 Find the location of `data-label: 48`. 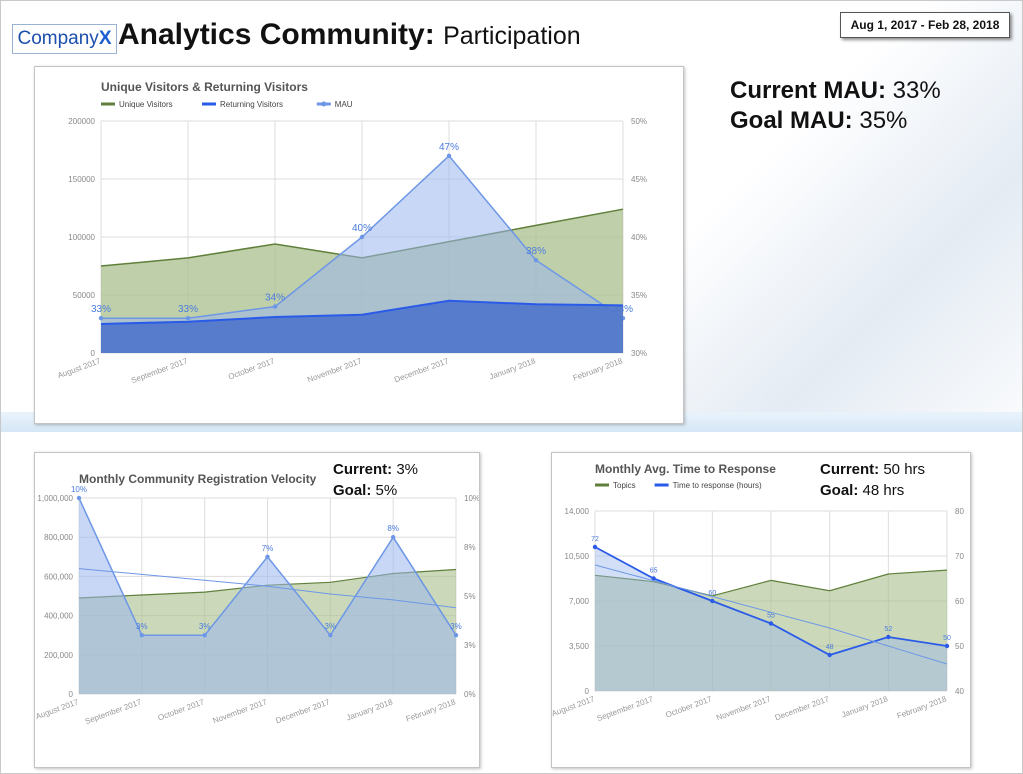

data-label: 48 is located at coordinates (830, 647).